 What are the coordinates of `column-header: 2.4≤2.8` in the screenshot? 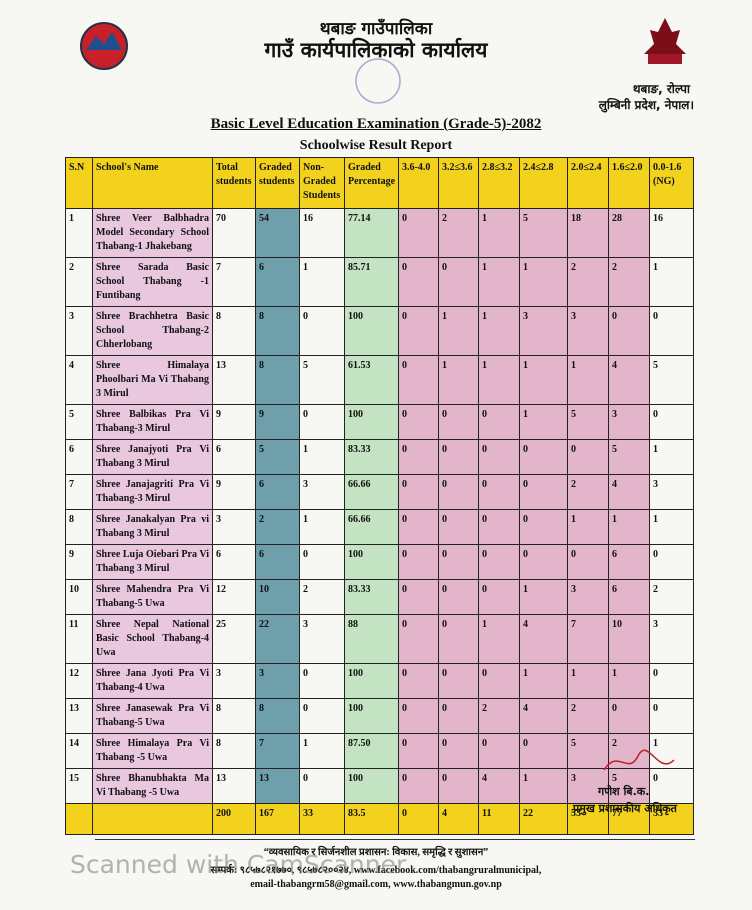 It's located at (544, 183).